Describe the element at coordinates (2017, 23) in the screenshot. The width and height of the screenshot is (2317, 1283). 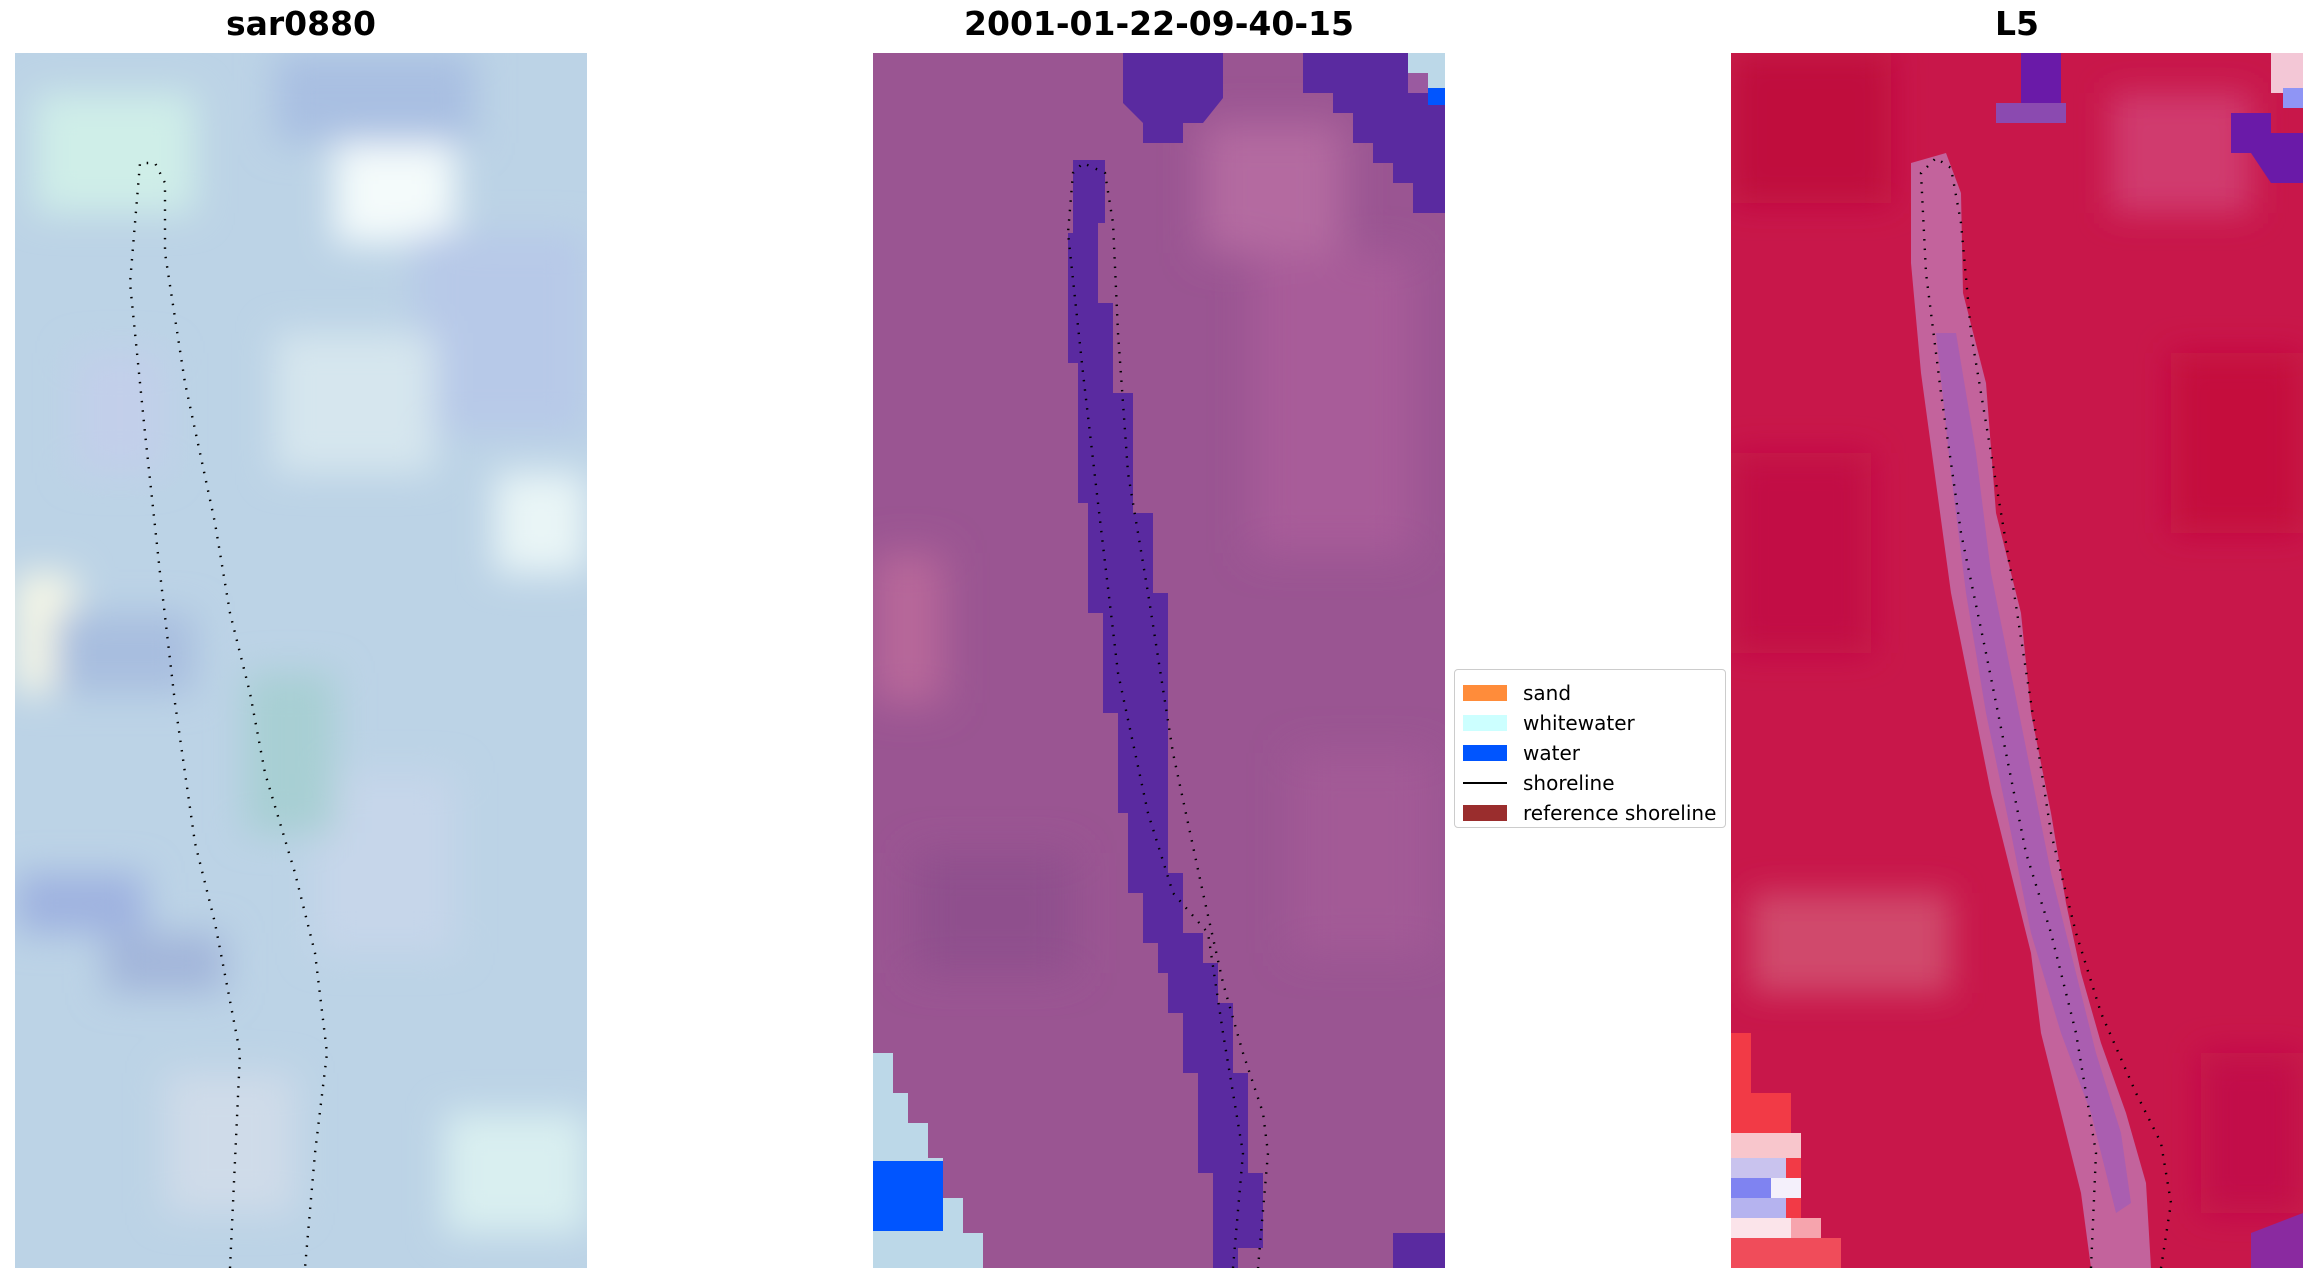
I see `panel-title-right: L5` at that location.